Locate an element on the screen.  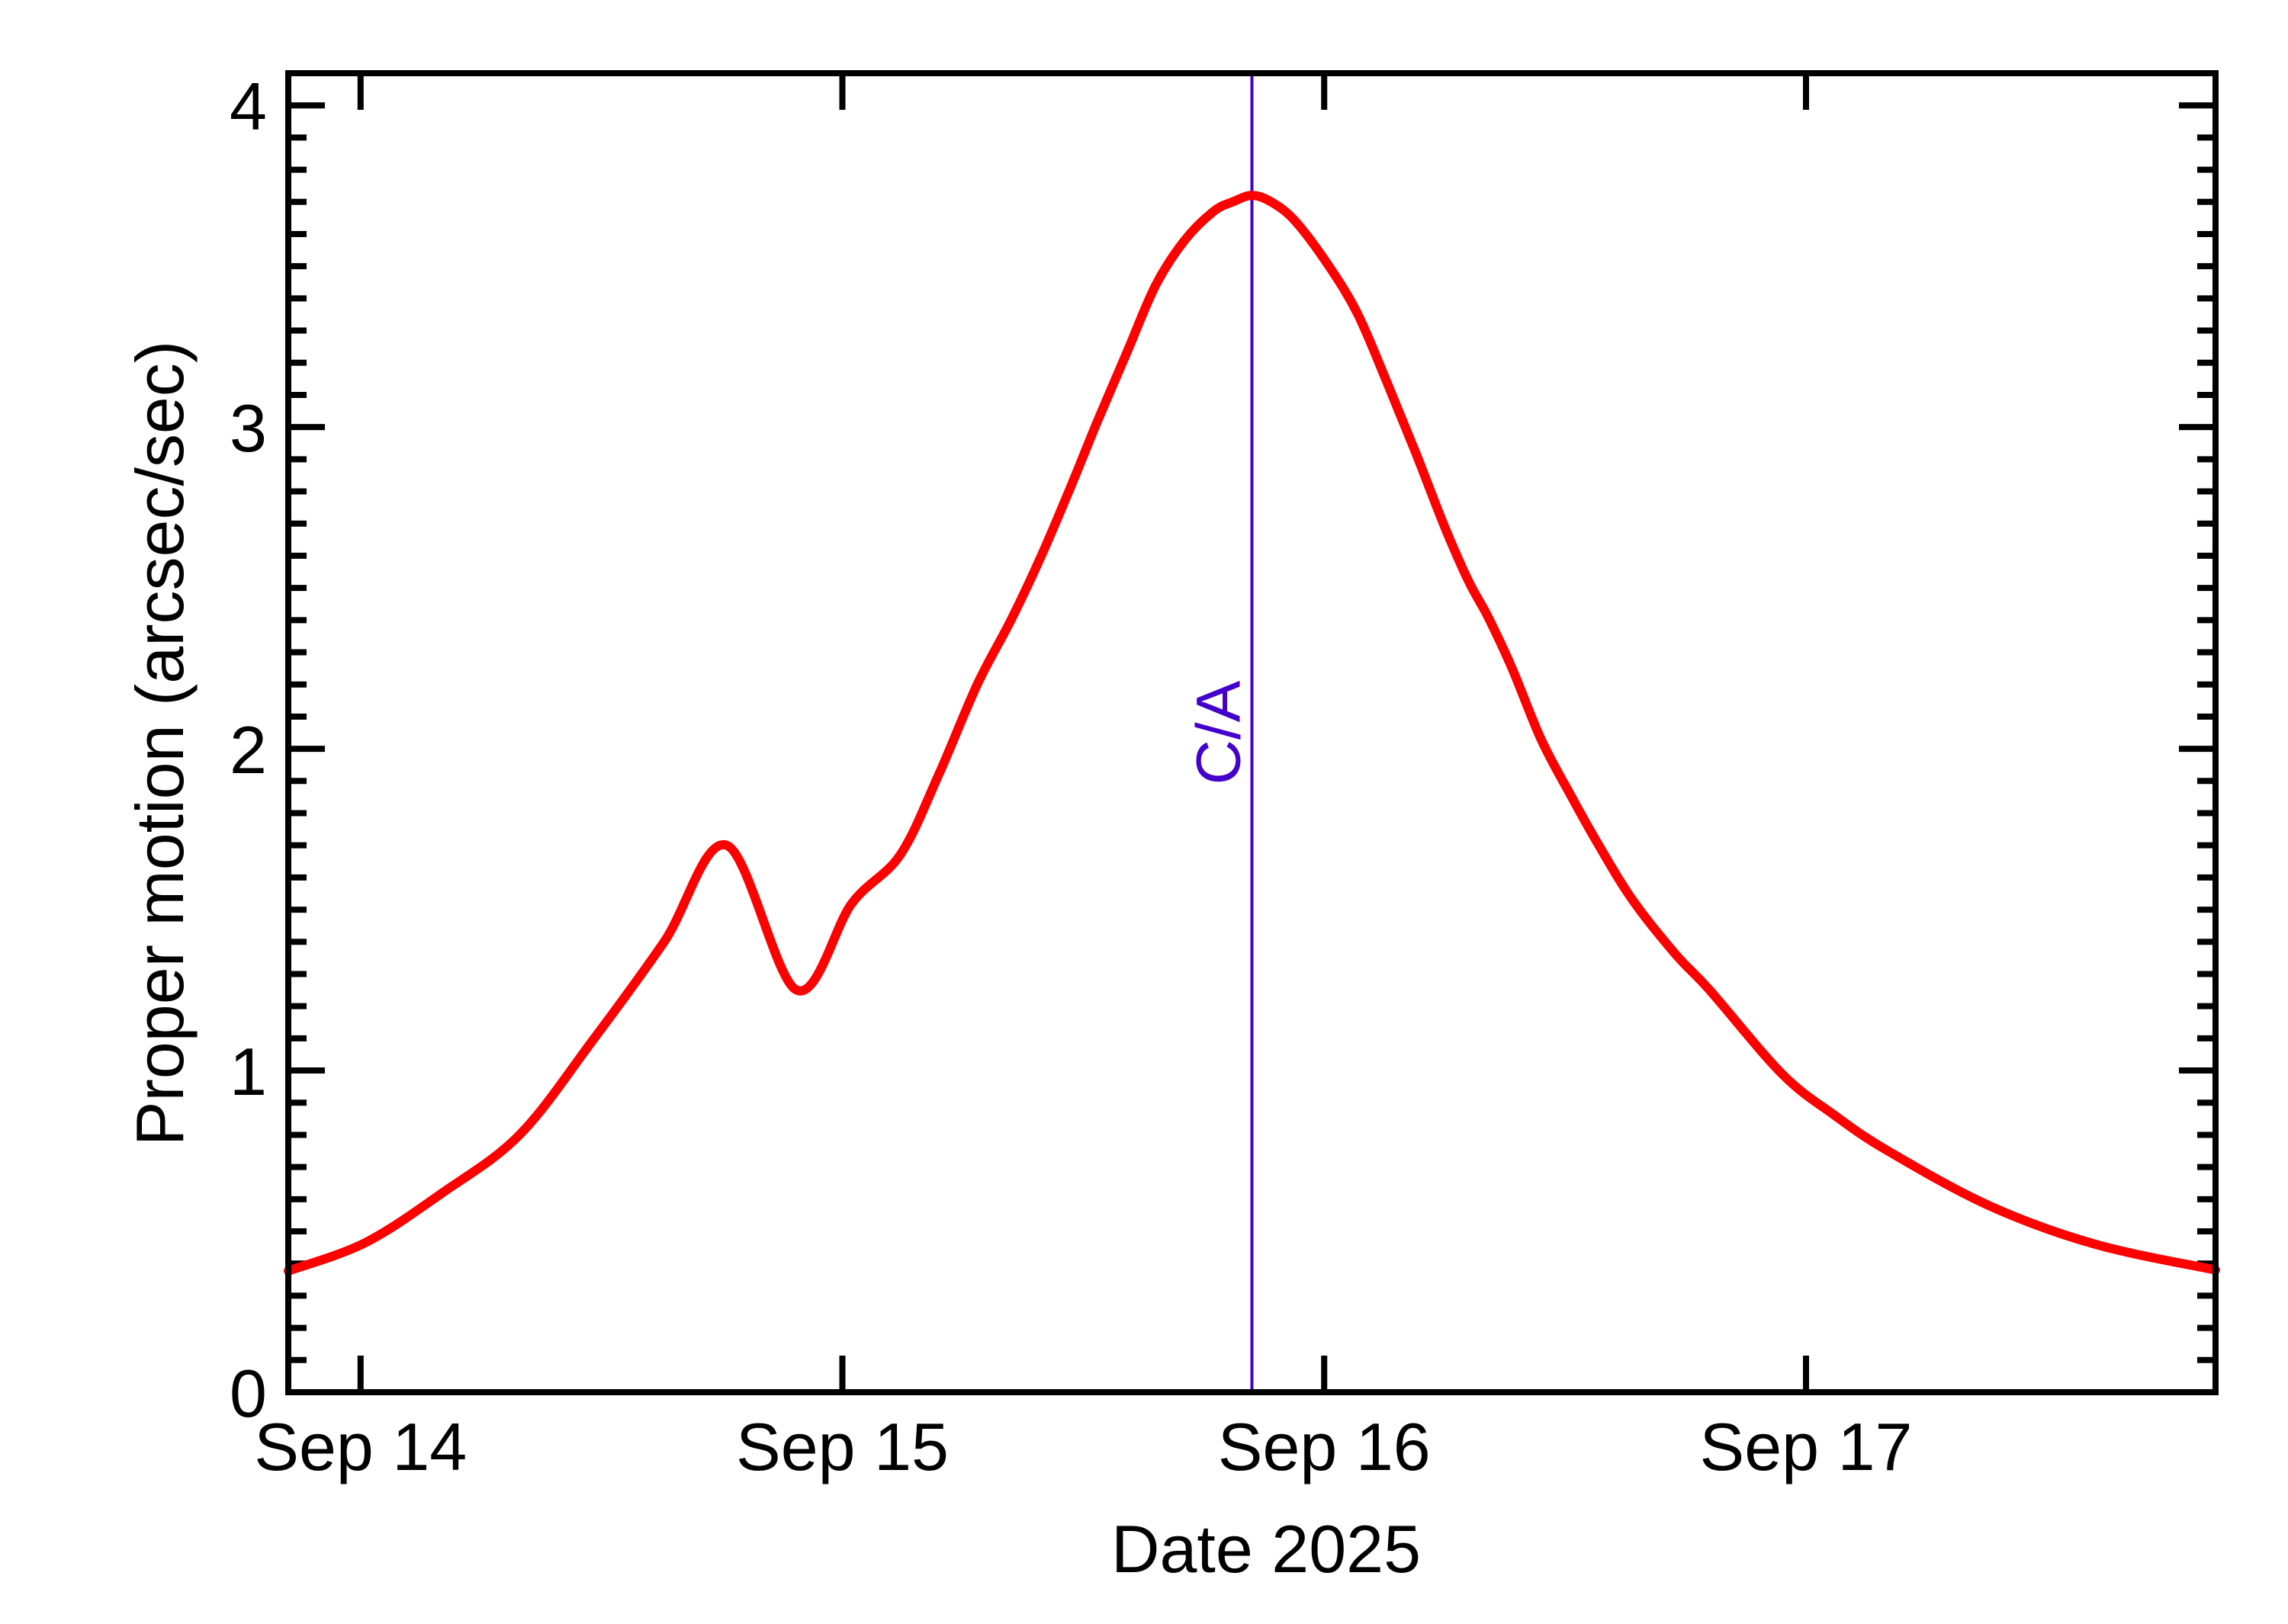
x-tick-label: Sep 17 is located at coordinates (1807, 1446).